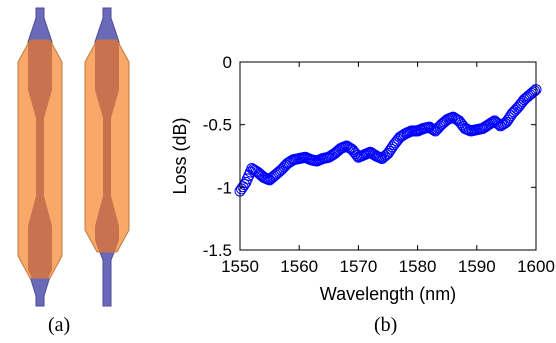  I want to click on x-tick-label: 1600, so click(536, 266).